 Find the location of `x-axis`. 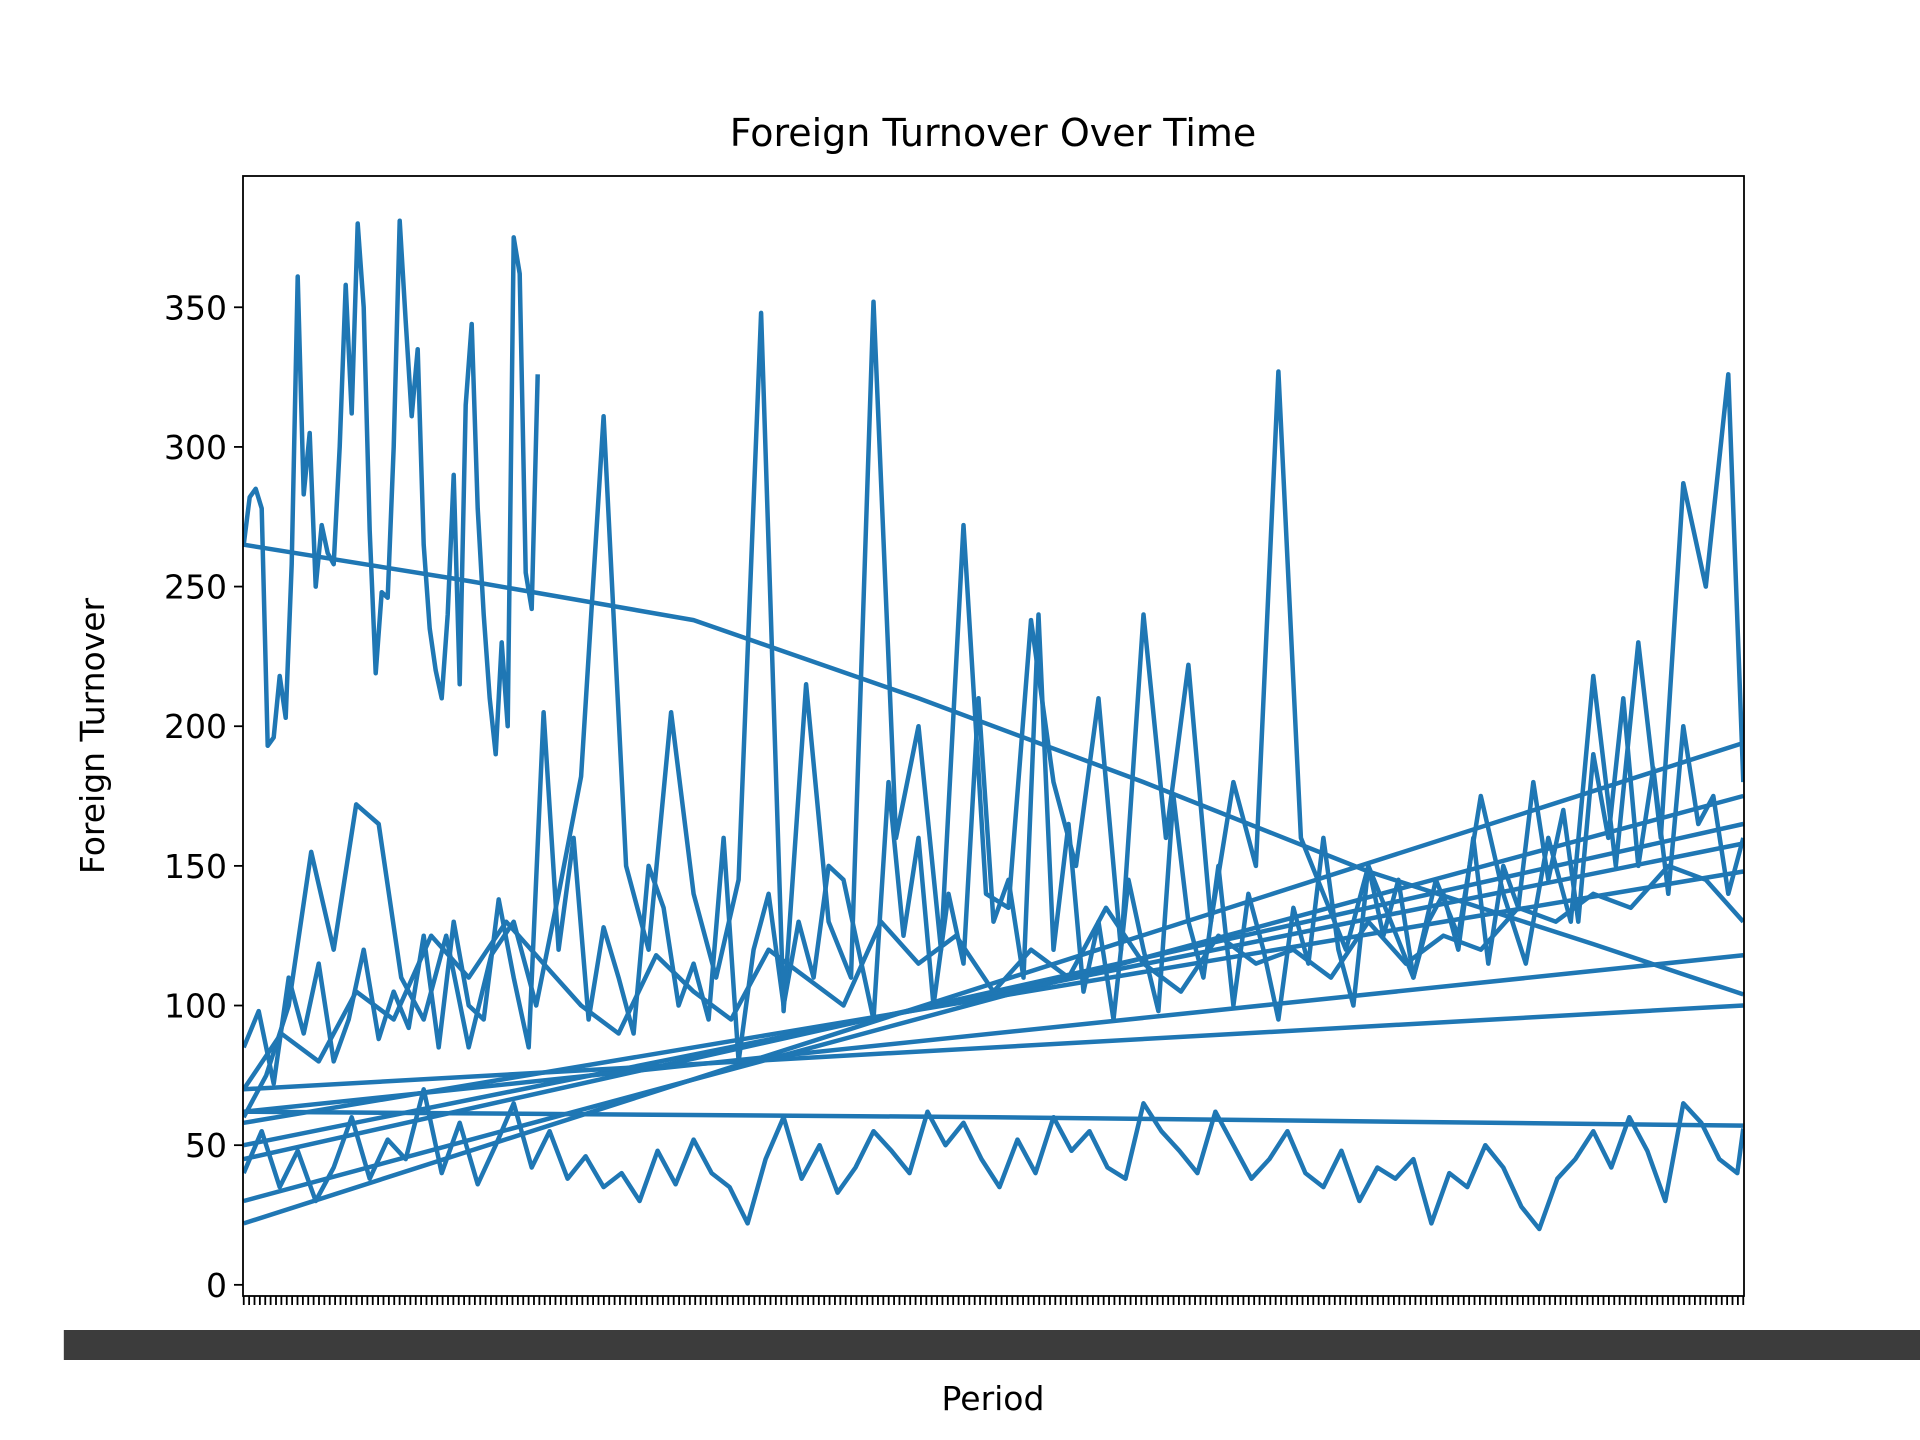

x-axis is located at coordinates (991, 1328).